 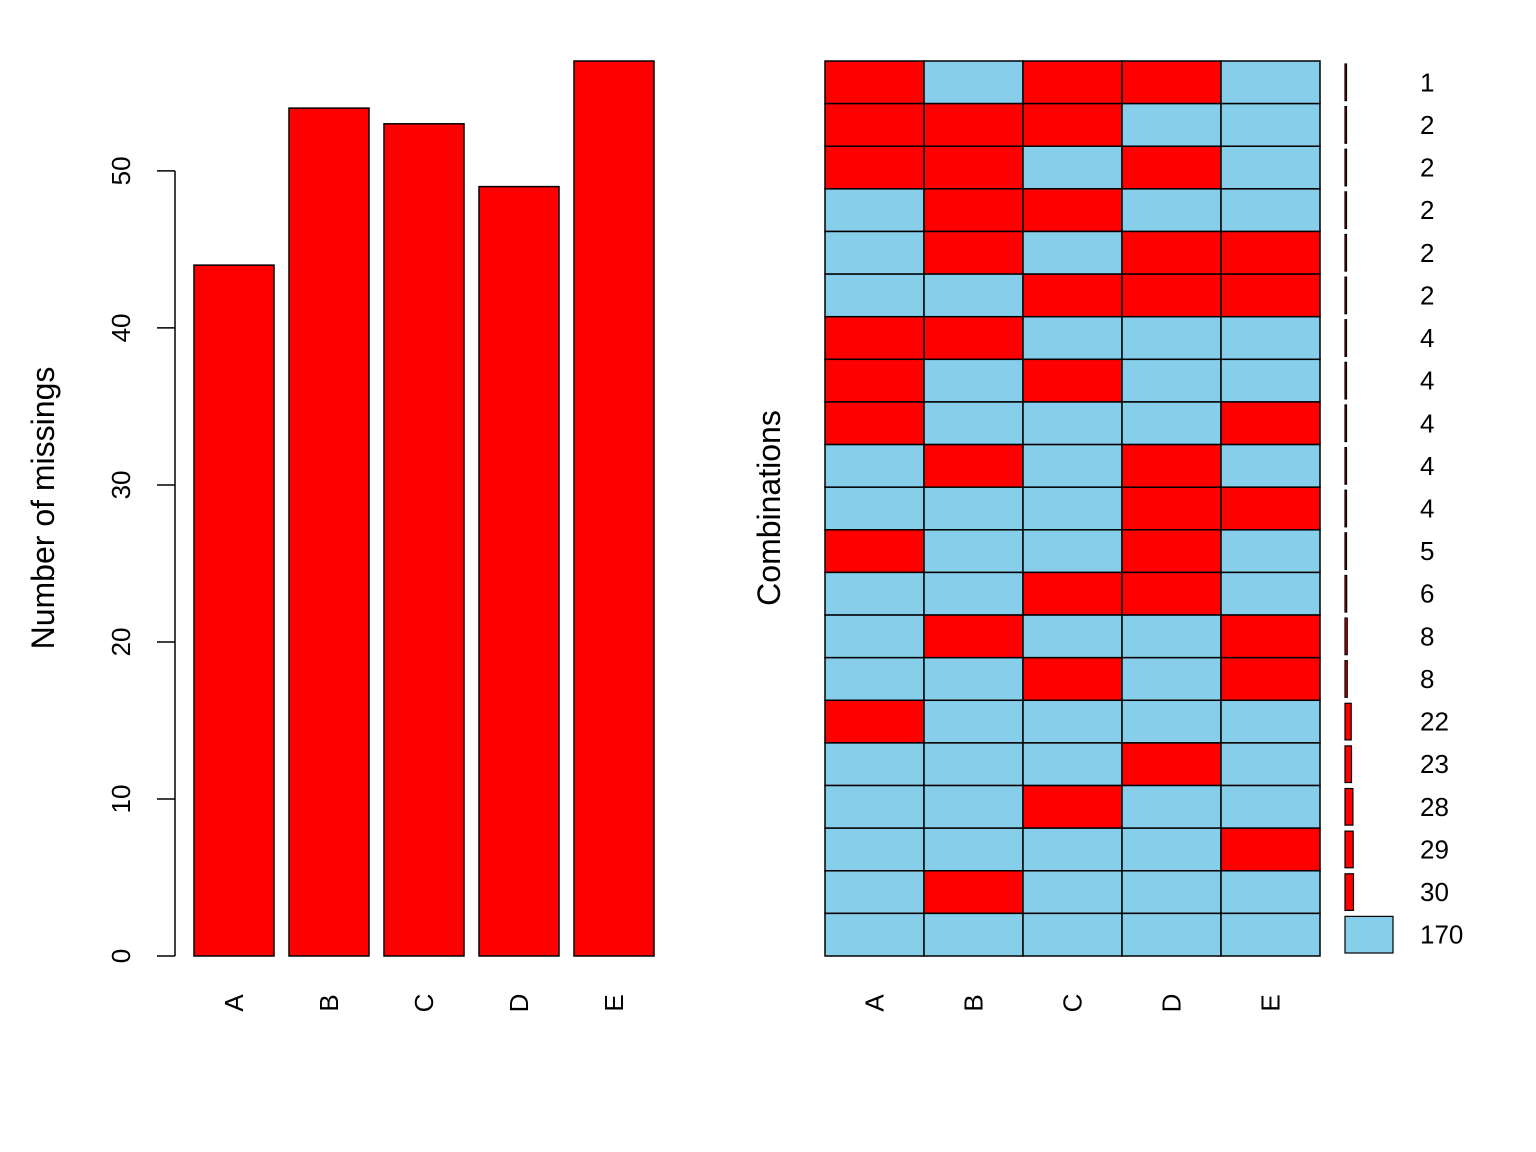 I want to click on combination-count-label: 5, so click(x=1427, y=551).